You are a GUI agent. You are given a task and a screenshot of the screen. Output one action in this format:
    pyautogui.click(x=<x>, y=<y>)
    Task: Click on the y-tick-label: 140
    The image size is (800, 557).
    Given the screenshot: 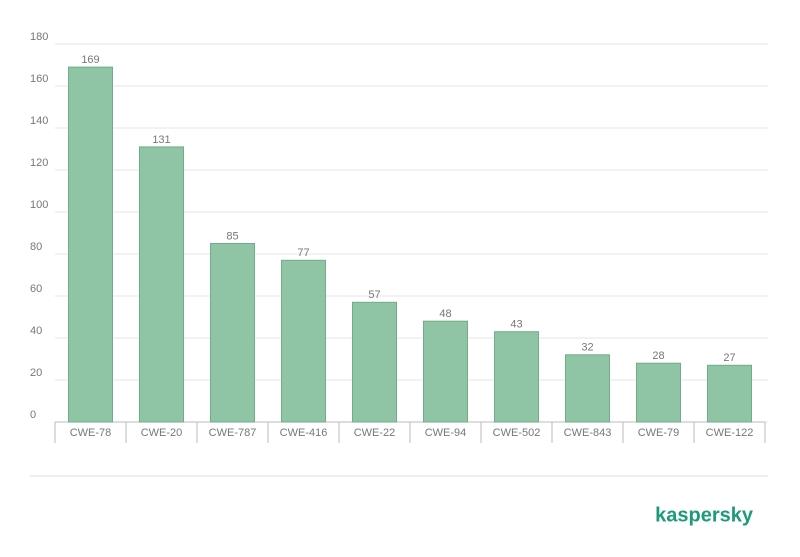 What is the action you would take?
    pyautogui.click(x=39, y=121)
    